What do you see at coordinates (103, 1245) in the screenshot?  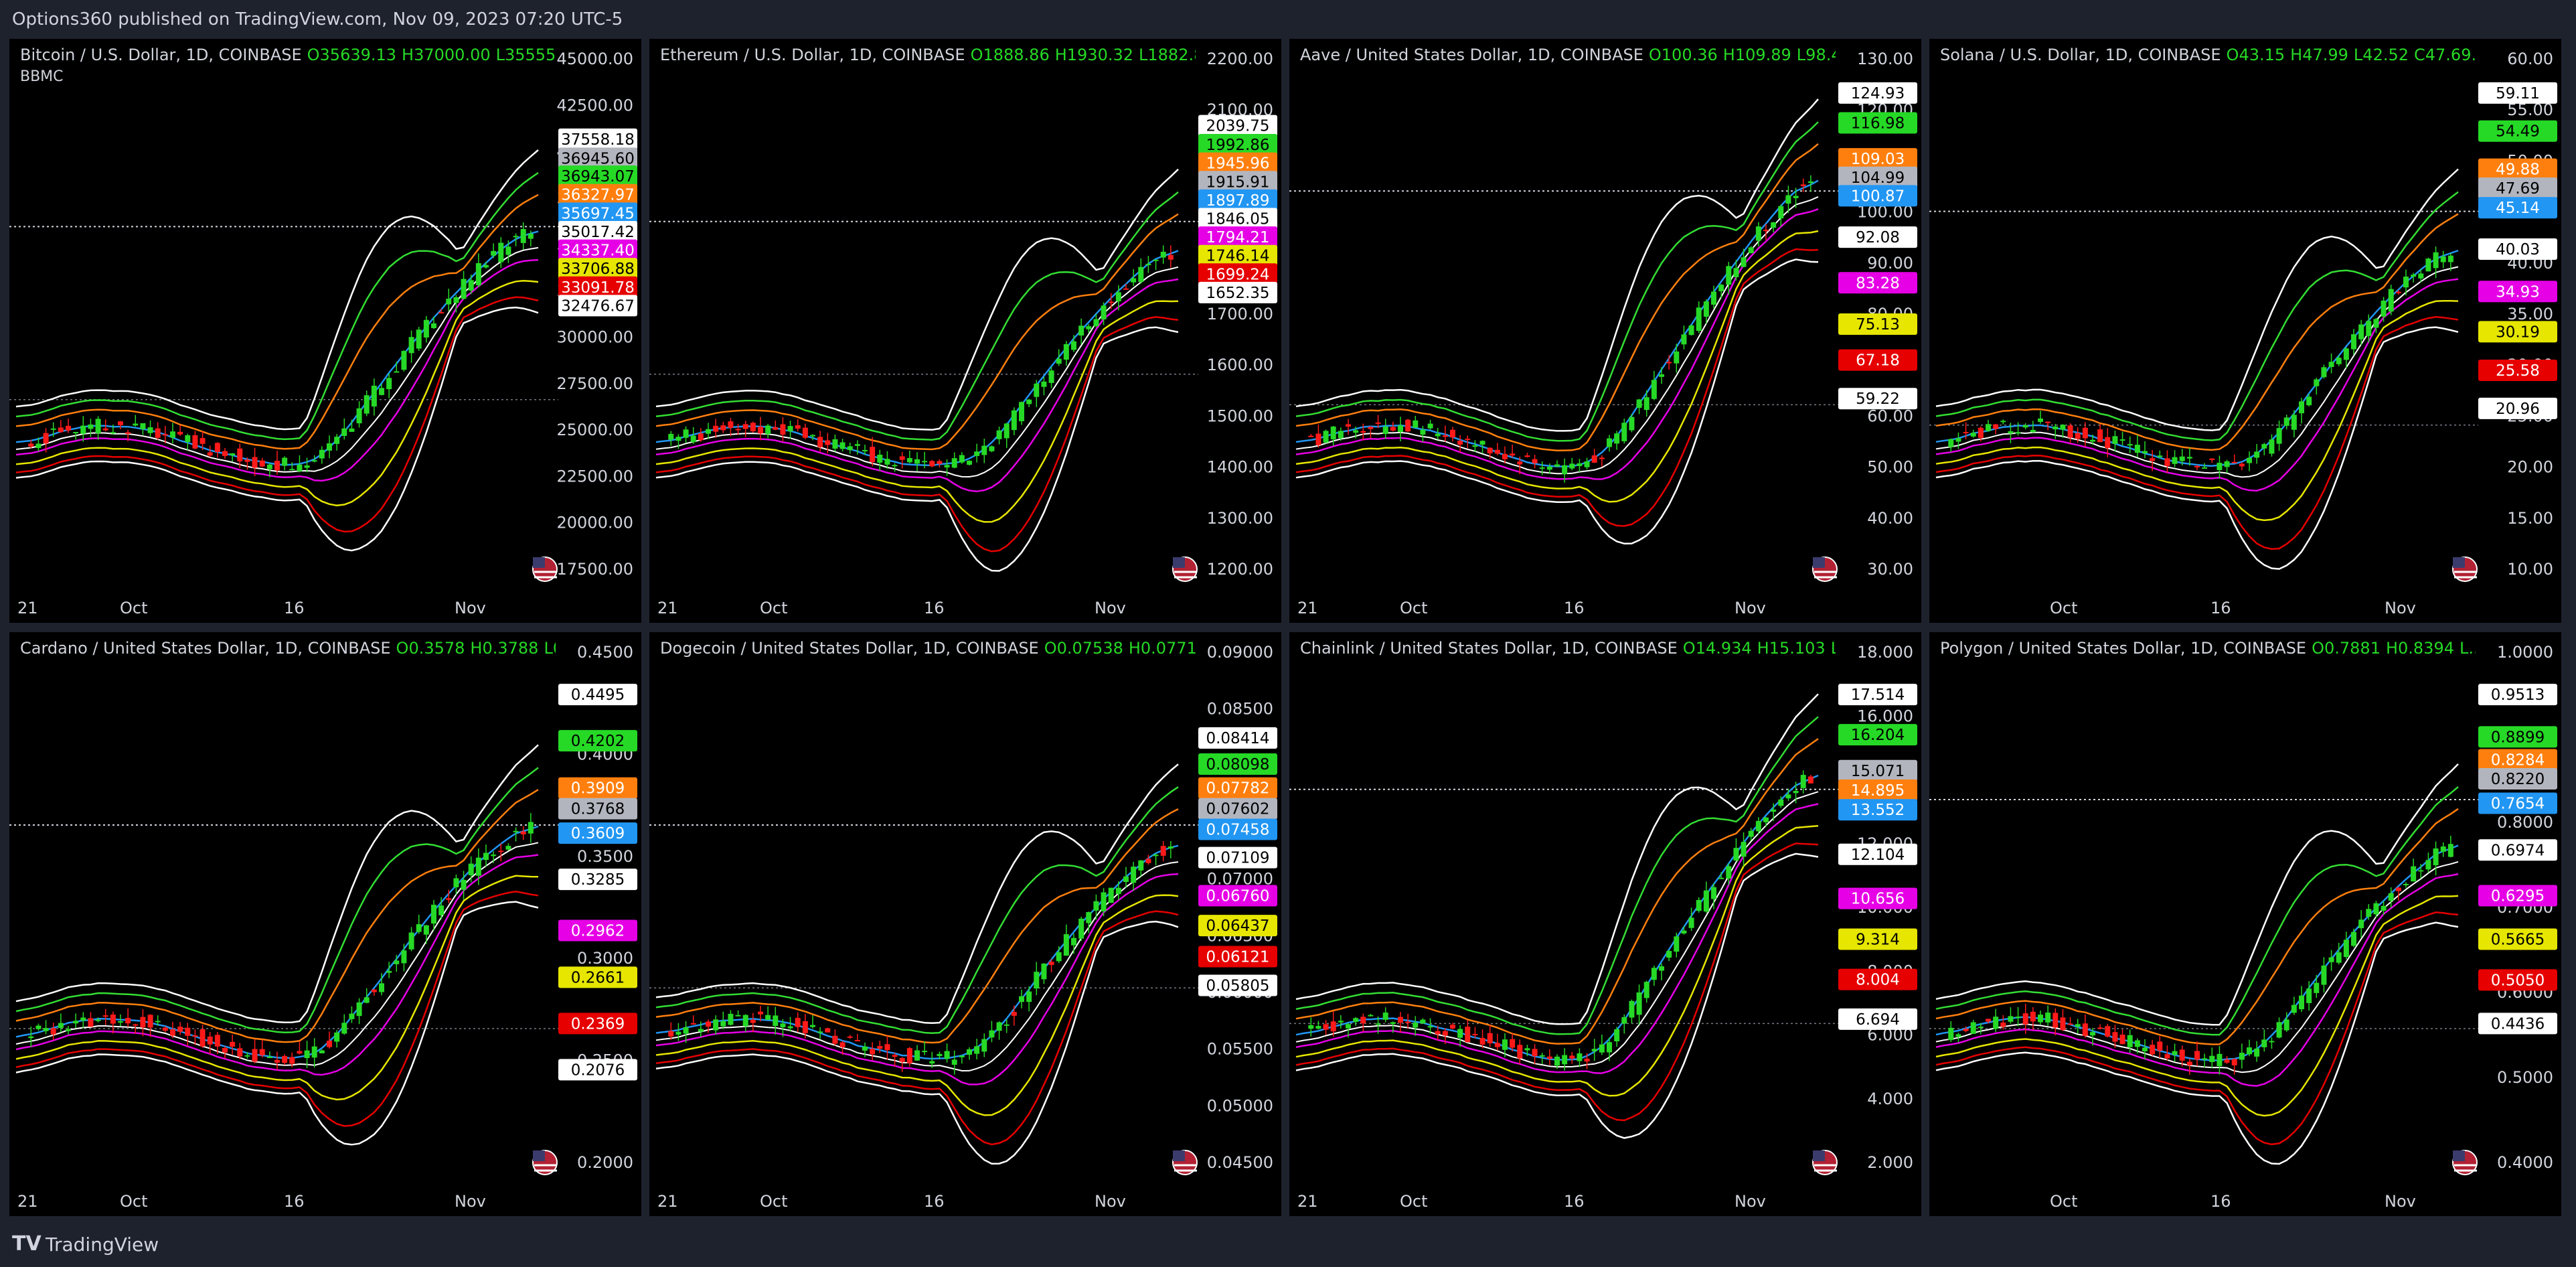 I see `tradingview-brand: TradingView` at bounding box center [103, 1245].